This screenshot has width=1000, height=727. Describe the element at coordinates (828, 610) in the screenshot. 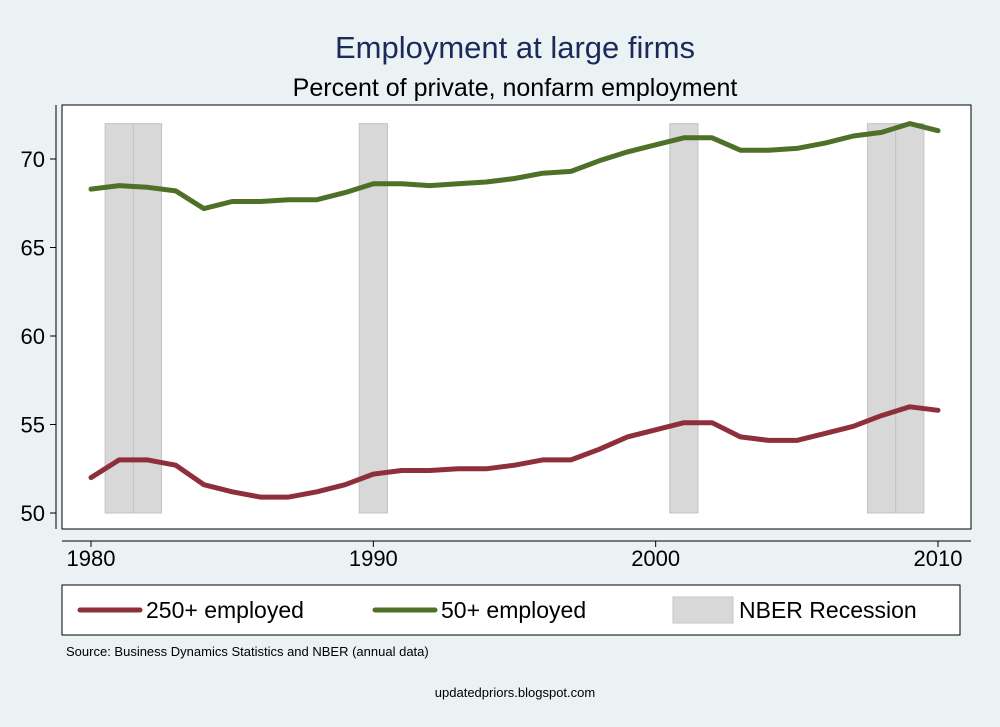

I see `legend-label-recession: NBER Recession` at that location.